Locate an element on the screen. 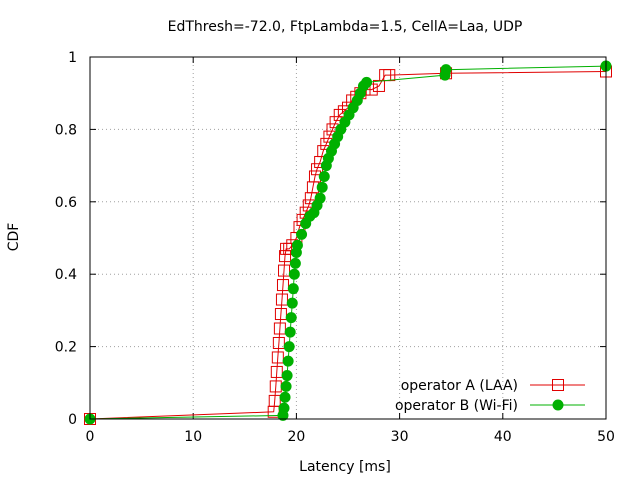  y-tick-label: 0.4 is located at coordinates (66, 275).